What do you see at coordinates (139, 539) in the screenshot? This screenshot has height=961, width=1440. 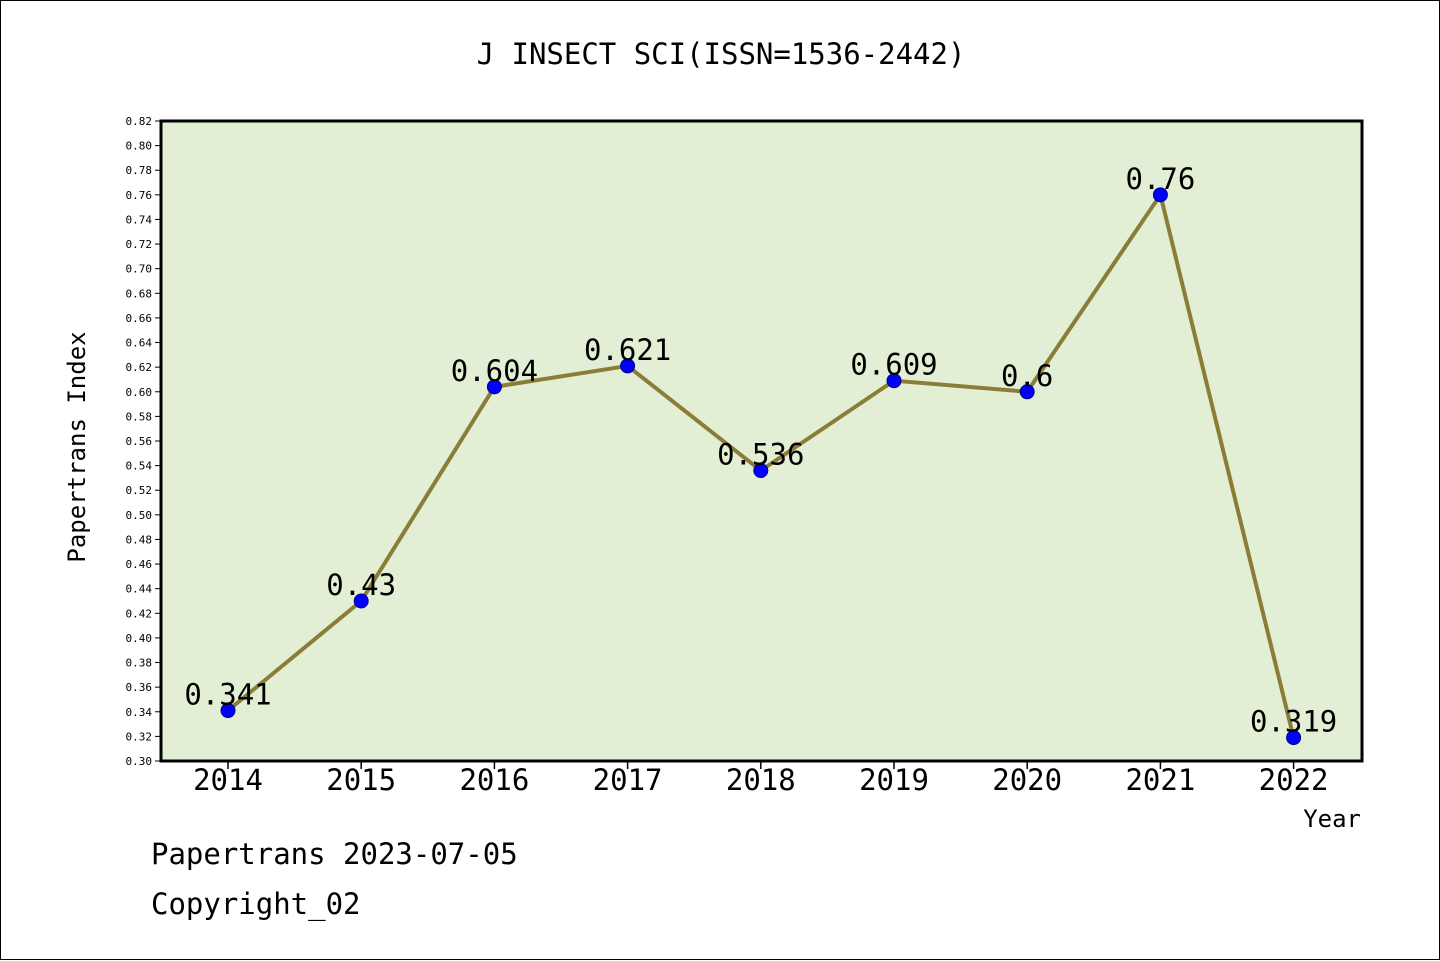 I see `y-tick-label: 0.48` at bounding box center [139, 539].